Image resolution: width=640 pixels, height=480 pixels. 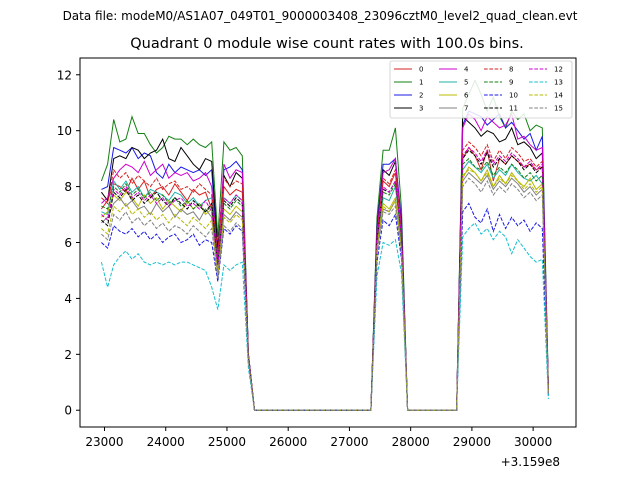 I want to click on x-tick-label: 30000, so click(x=533, y=442).